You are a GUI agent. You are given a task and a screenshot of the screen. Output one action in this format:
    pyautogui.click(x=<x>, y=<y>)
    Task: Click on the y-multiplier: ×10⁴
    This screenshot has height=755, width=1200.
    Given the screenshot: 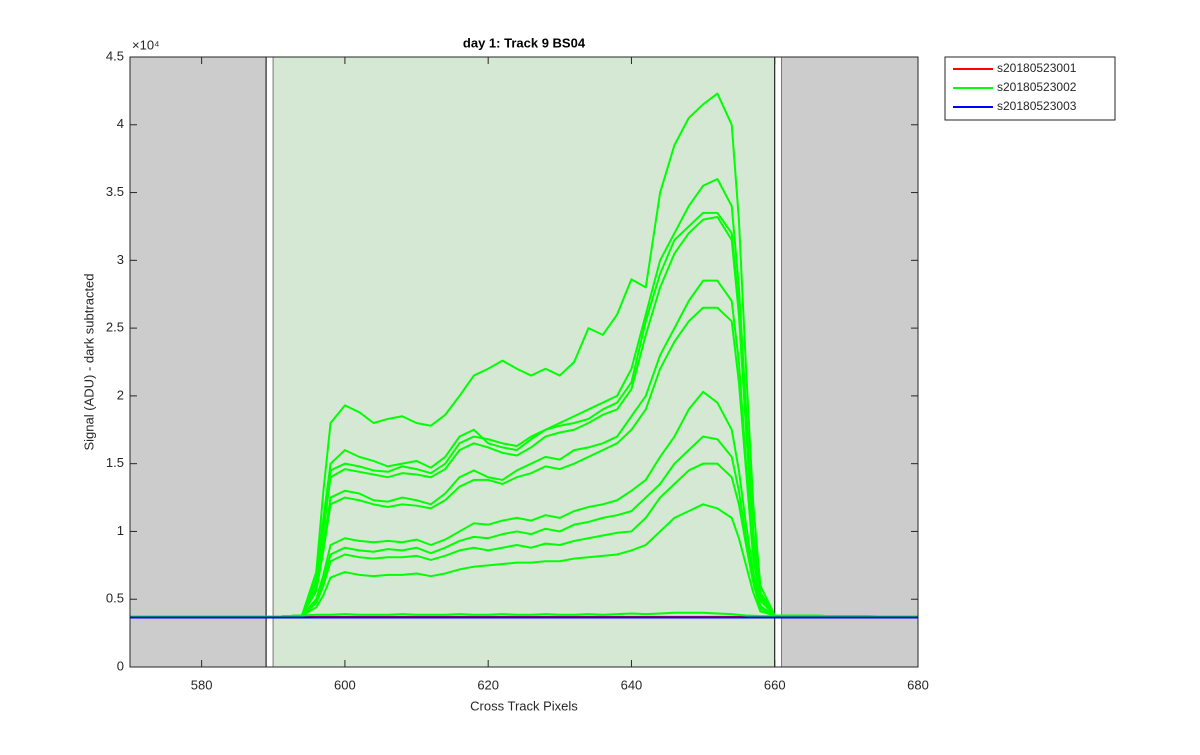 What is the action you would take?
    pyautogui.click(x=146, y=44)
    